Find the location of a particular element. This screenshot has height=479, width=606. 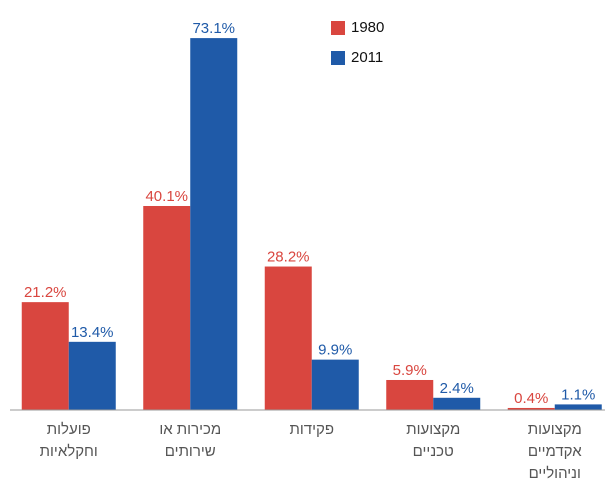

x-tick-label: מכירות או שירותים is located at coordinates (190, 440).